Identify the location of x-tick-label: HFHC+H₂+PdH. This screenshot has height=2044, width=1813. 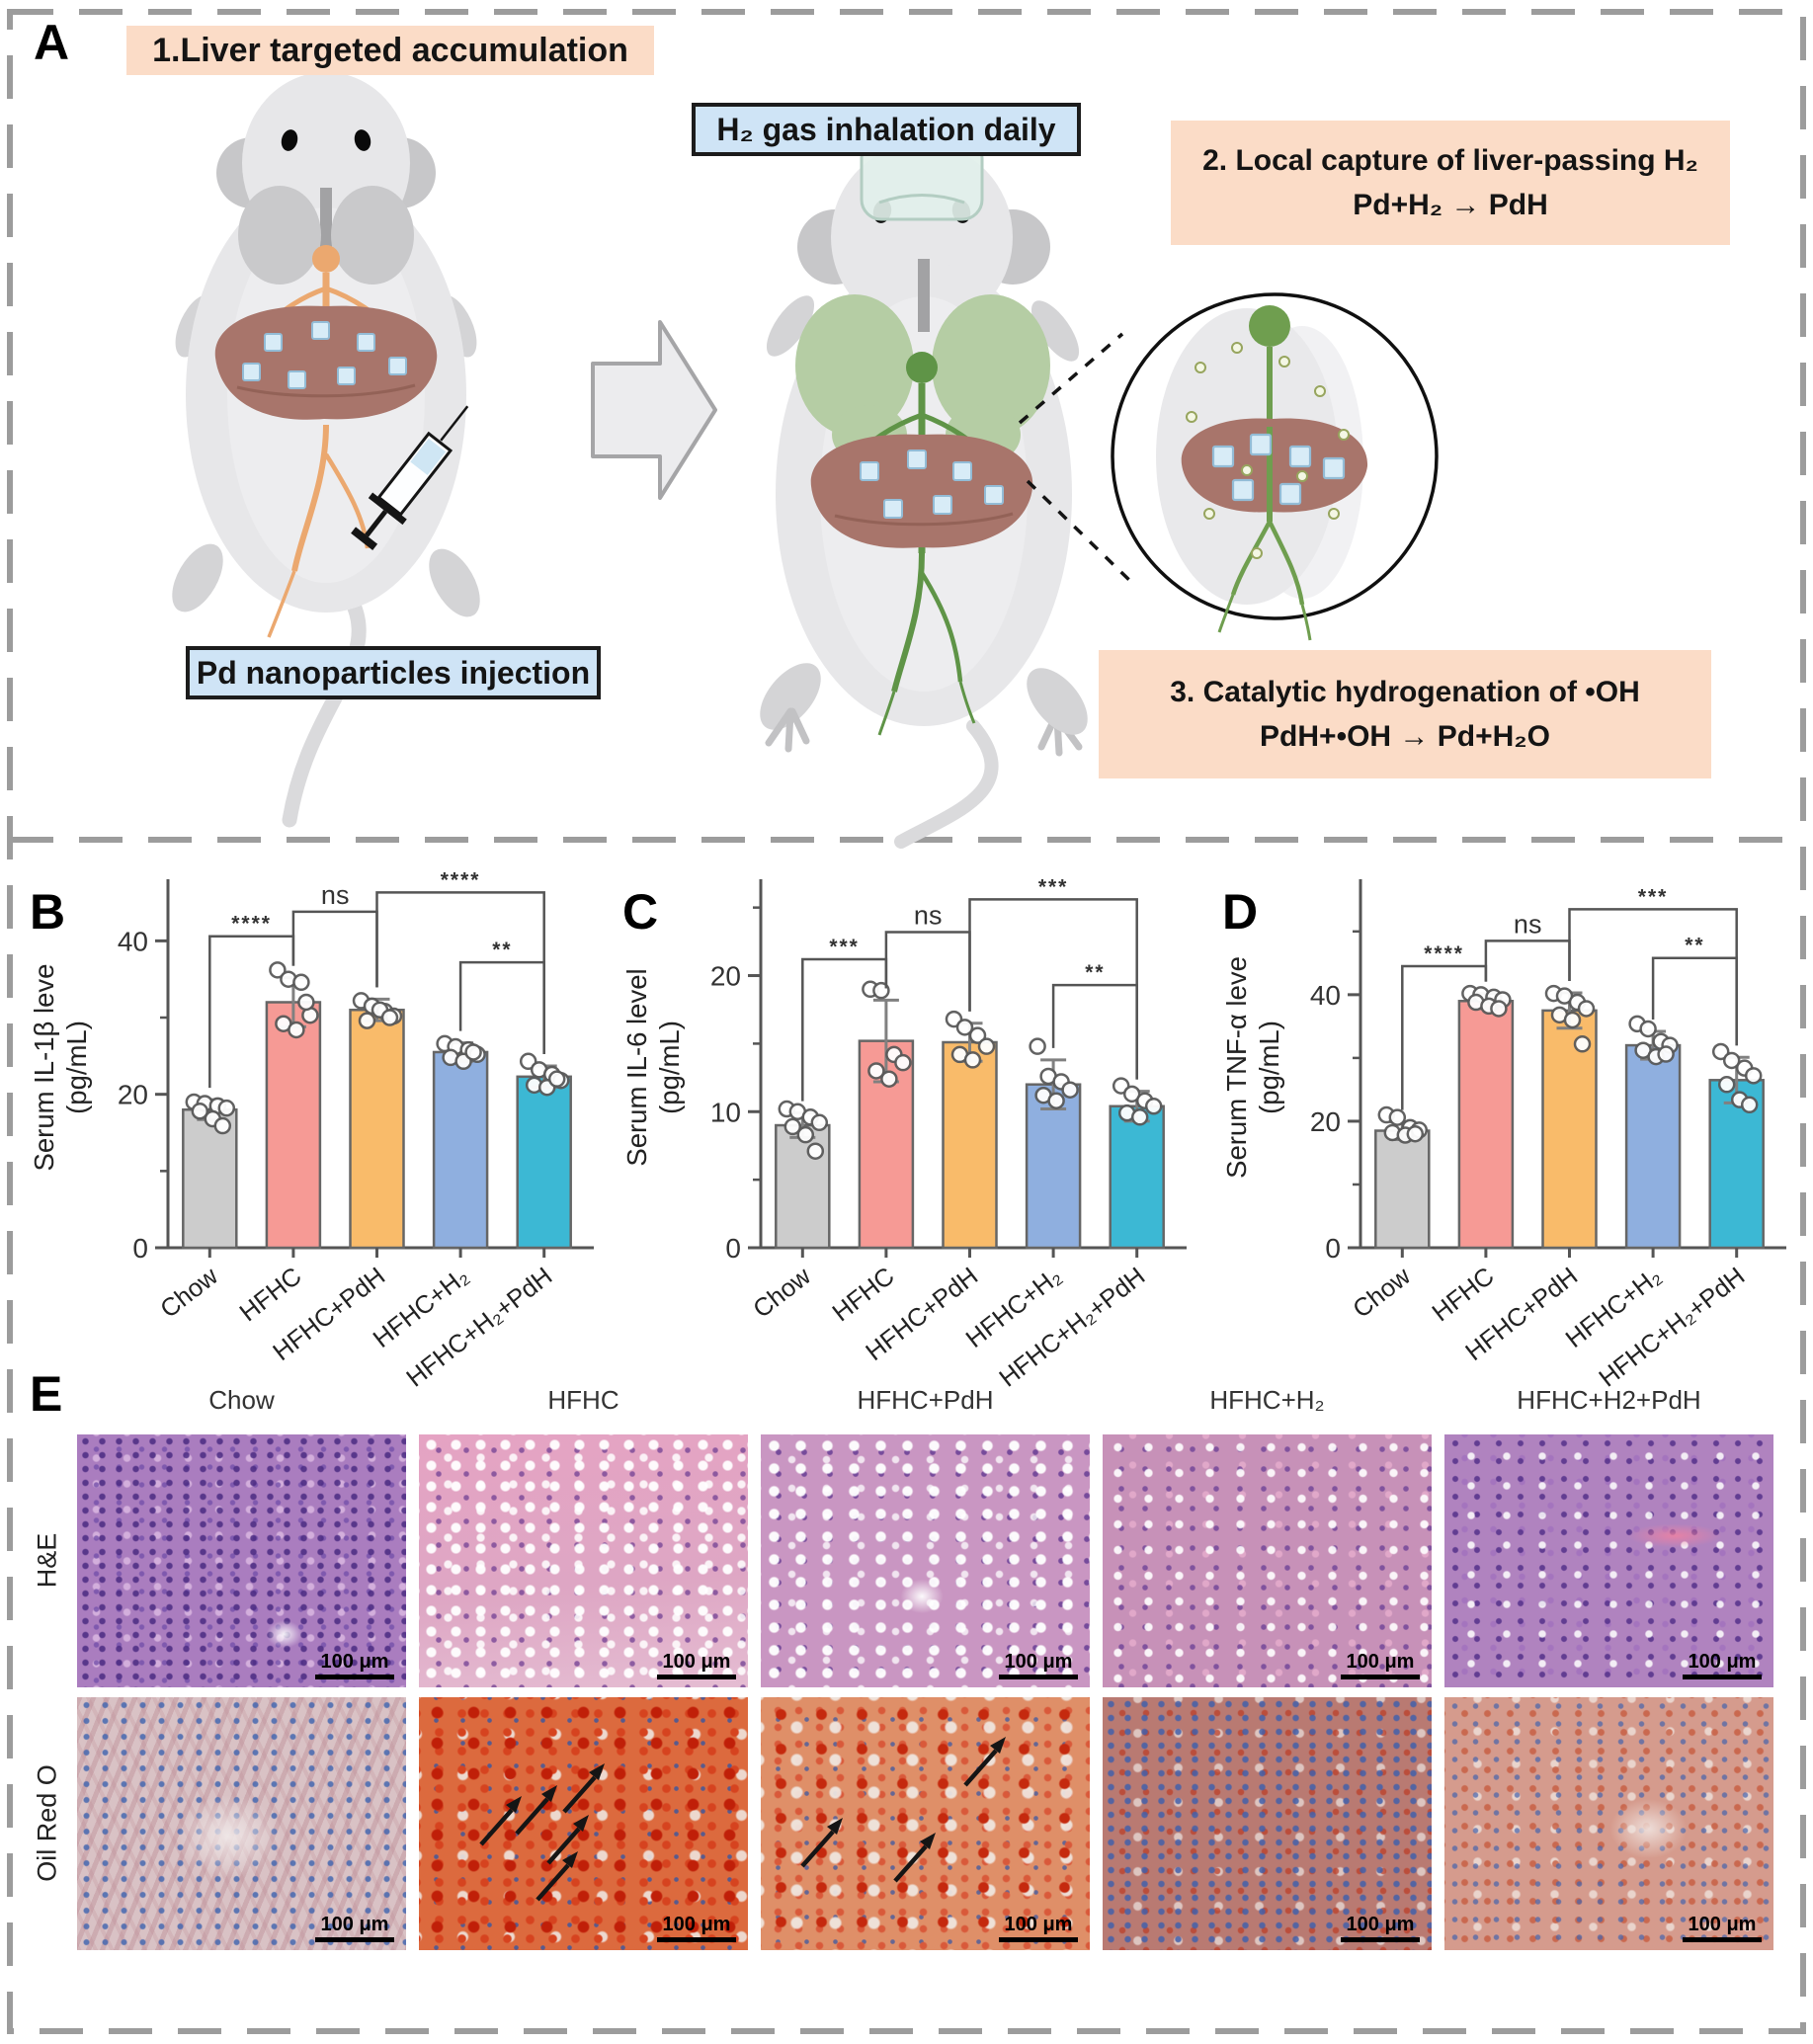
(479, 1328).